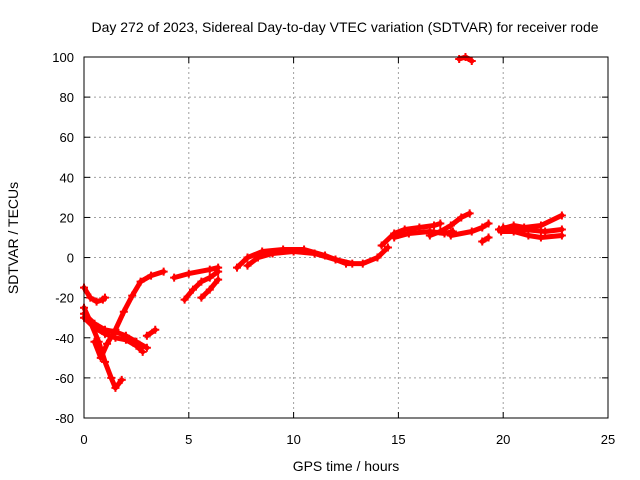 This screenshot has height=480, width=640. Describe the element at coordinates (13, 238) in the screenshot. I see `y-axis-label: SDTVAR / TECUs` at that location.